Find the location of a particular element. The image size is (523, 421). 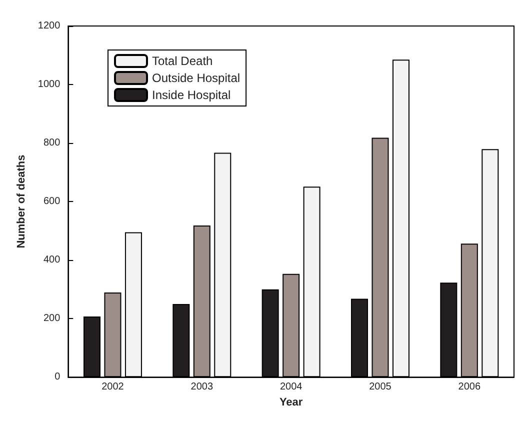

y-tick-label: 1000 is located at coordinates (49, 84).